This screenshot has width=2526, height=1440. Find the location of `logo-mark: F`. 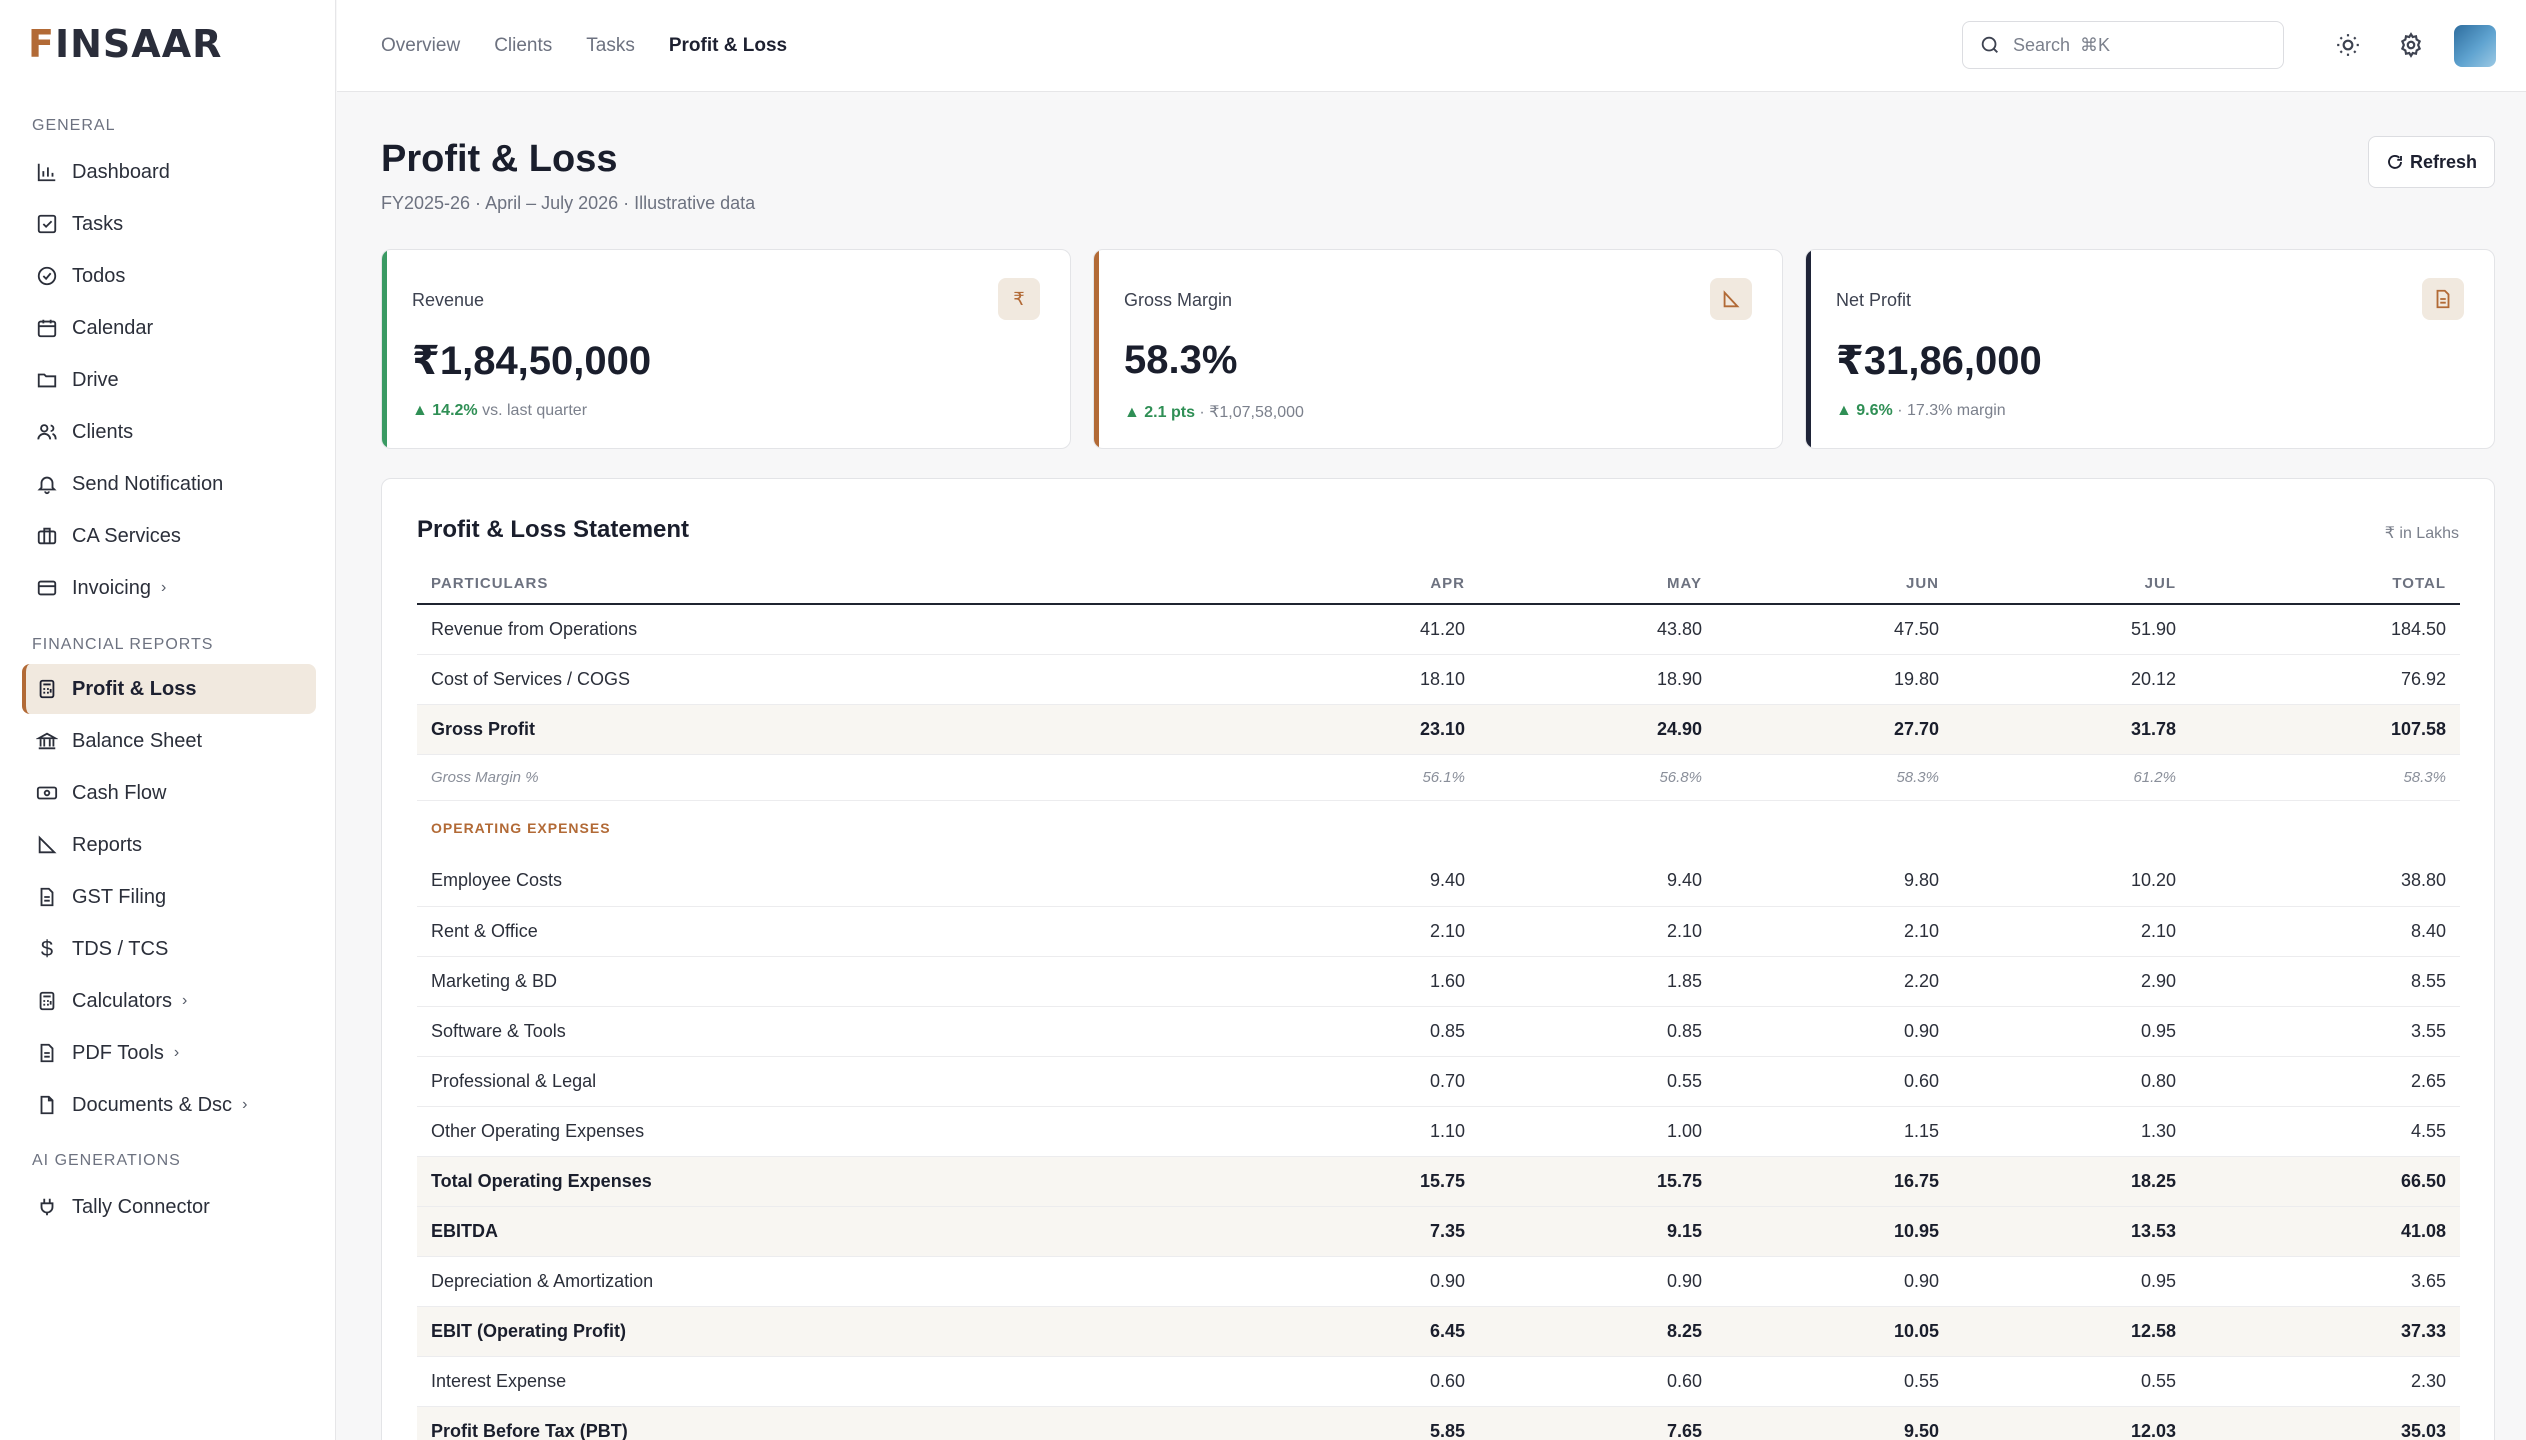

logo-mark: F is located at coordinates (41, 44).